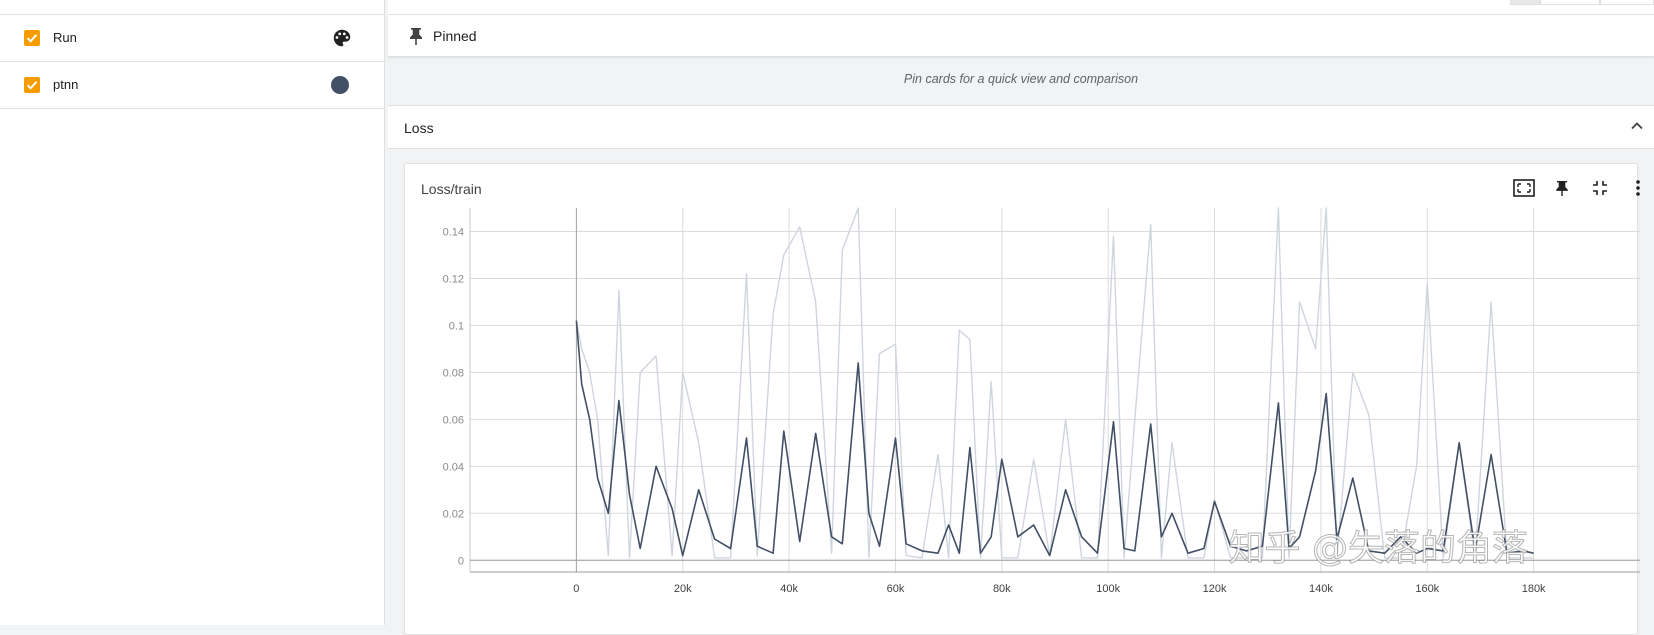  What do you see at coordinates (1021, 127) in the screenshot?
I see `group-header: Loss` at bounding box center [1021, 127].